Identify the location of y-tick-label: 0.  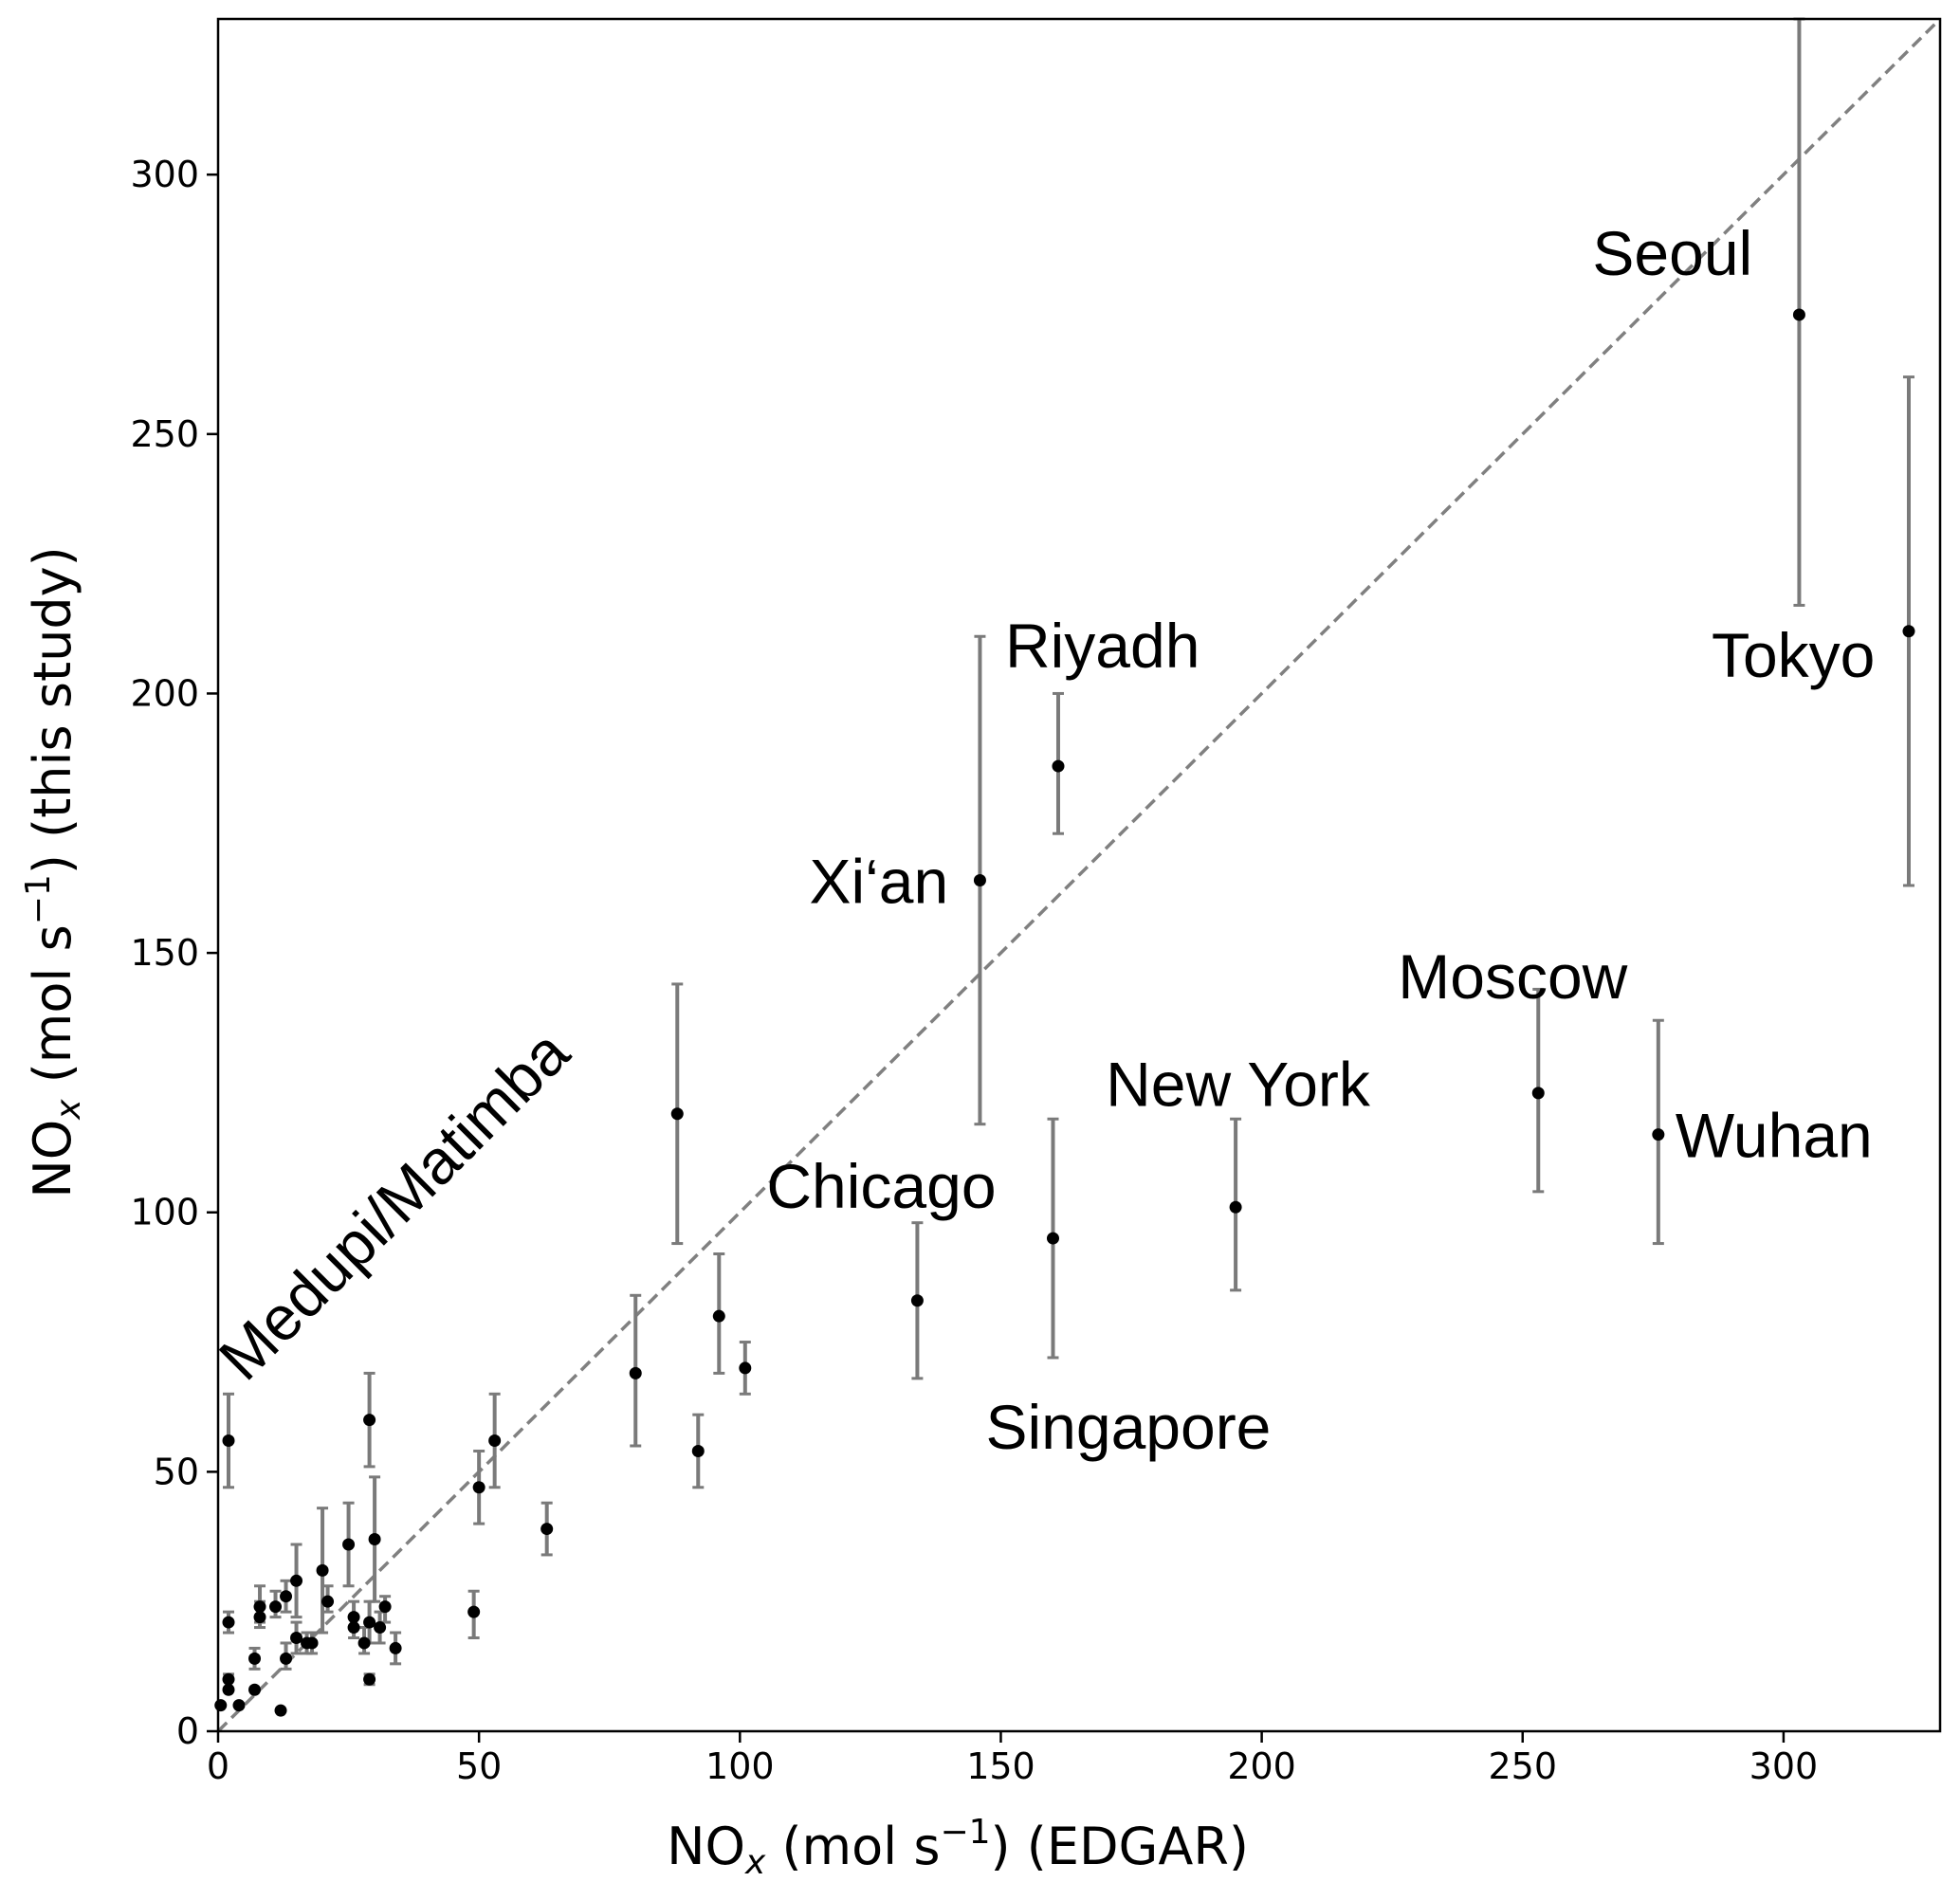
(187, 1731).